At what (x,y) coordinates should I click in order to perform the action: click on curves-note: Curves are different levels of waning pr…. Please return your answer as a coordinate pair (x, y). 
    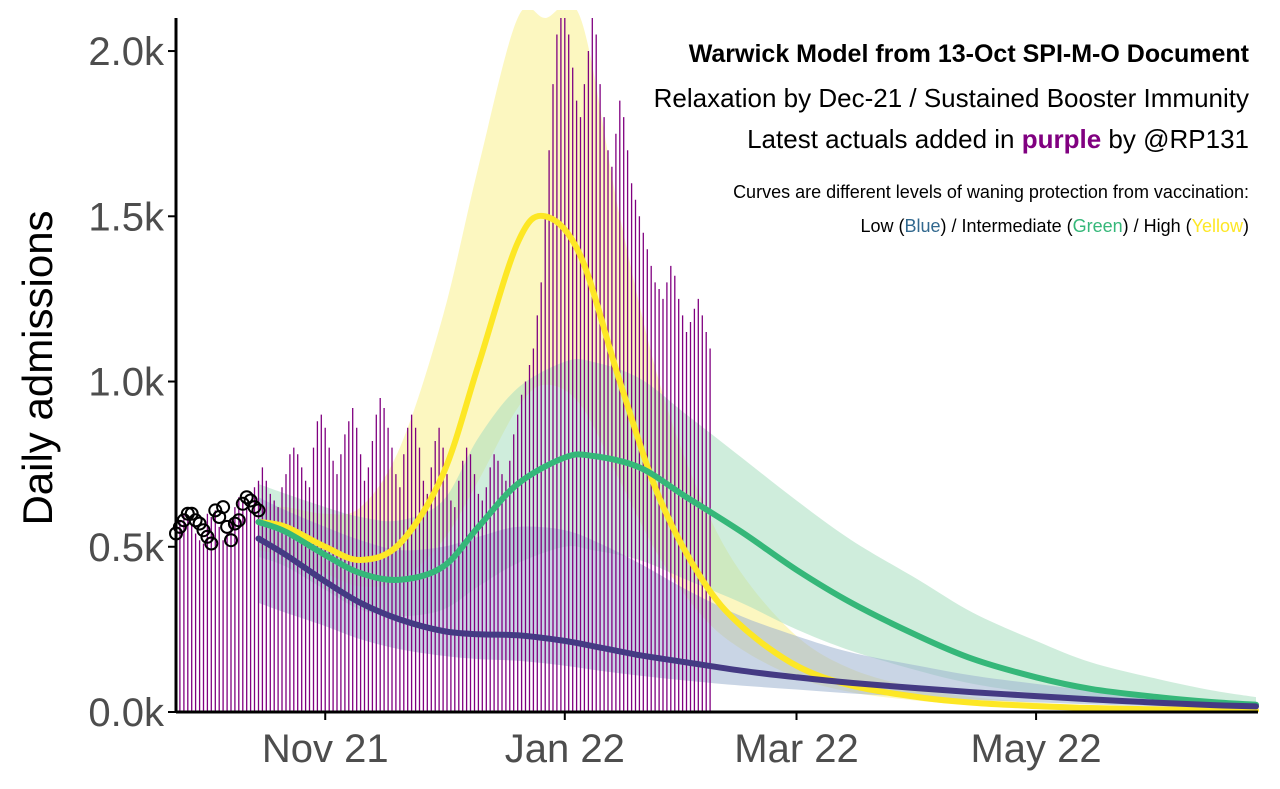
    Looking at the image, I should click on (991, 192).